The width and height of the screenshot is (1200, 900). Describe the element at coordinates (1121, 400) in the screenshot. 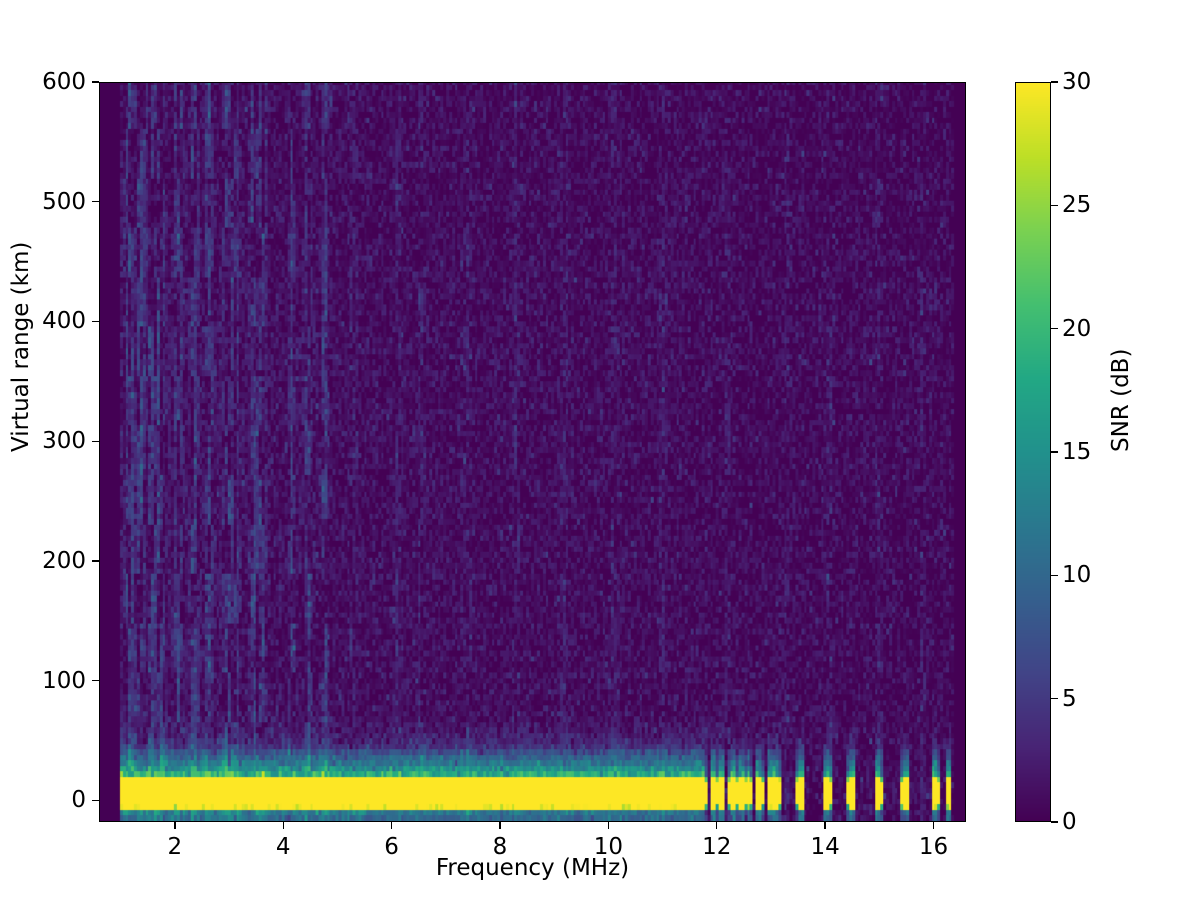

I see `colorbar-label: SNR (dB)` at that location.